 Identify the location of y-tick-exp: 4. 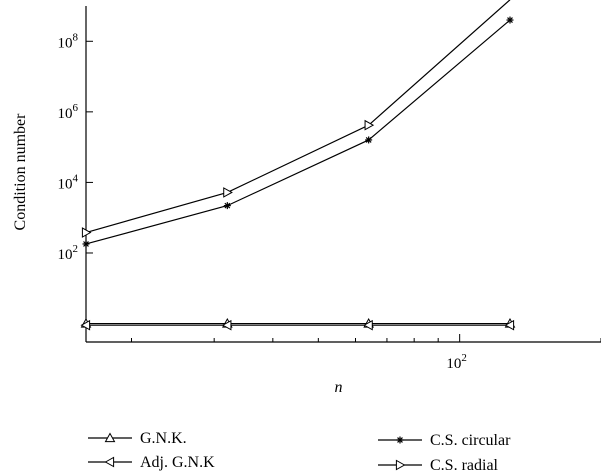
(76, 178).